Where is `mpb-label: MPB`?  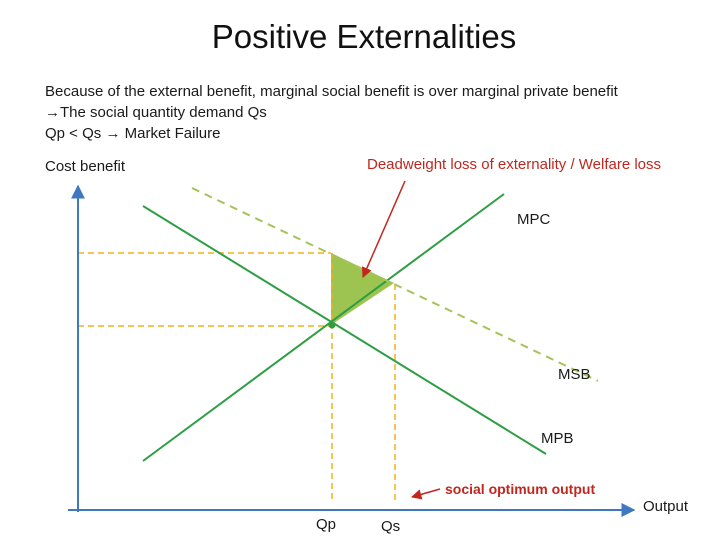 mpb-label: MPB is located at coordinates (557, 438).